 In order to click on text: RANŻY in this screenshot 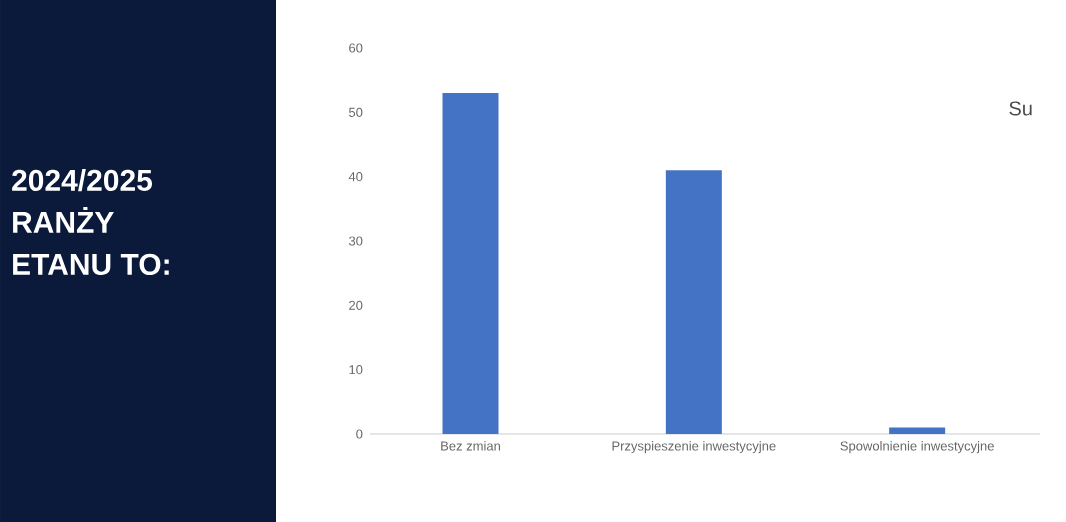, I will do `click(63, 220)`.